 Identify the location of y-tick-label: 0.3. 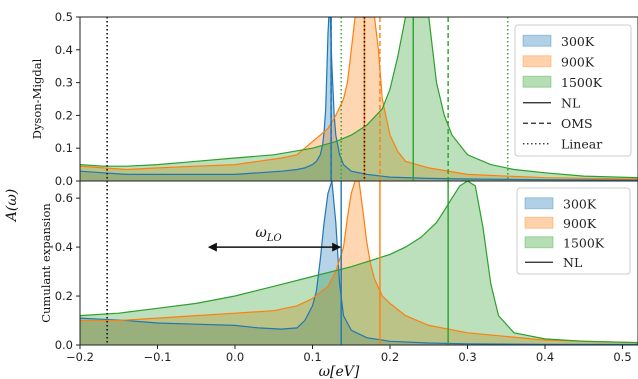
(64, 83).